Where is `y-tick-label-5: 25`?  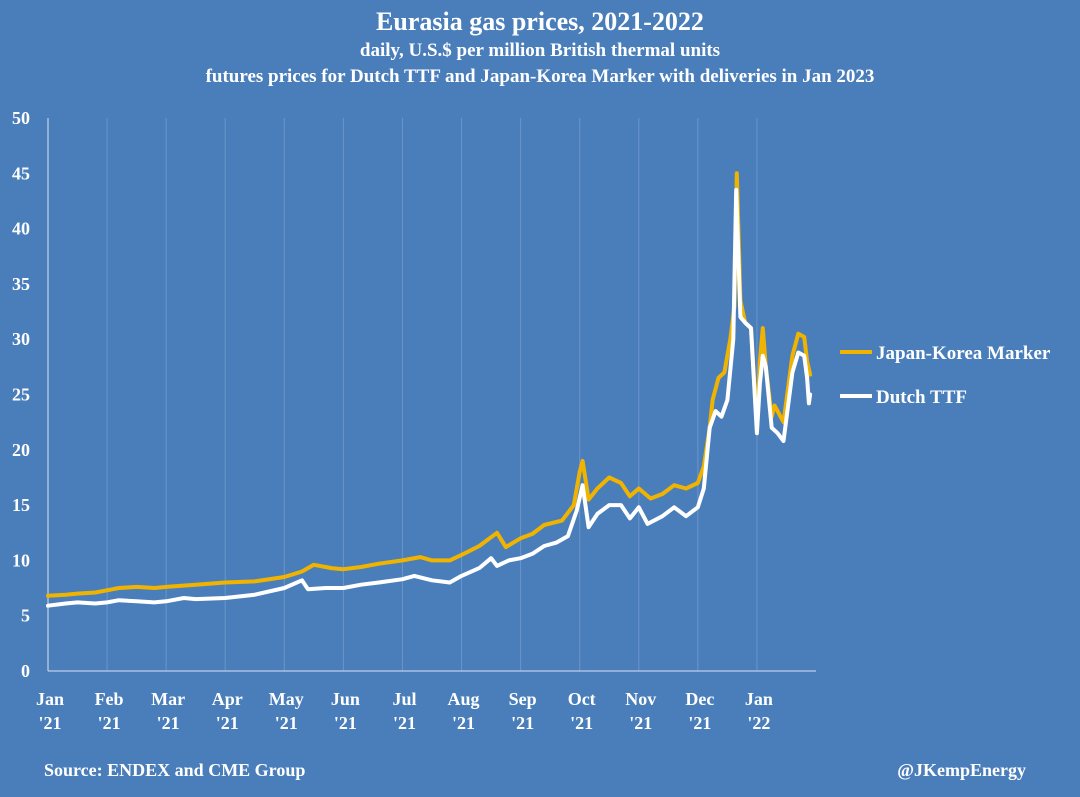 y-tick-label-5: 25 is located at coordinates (21, 395).